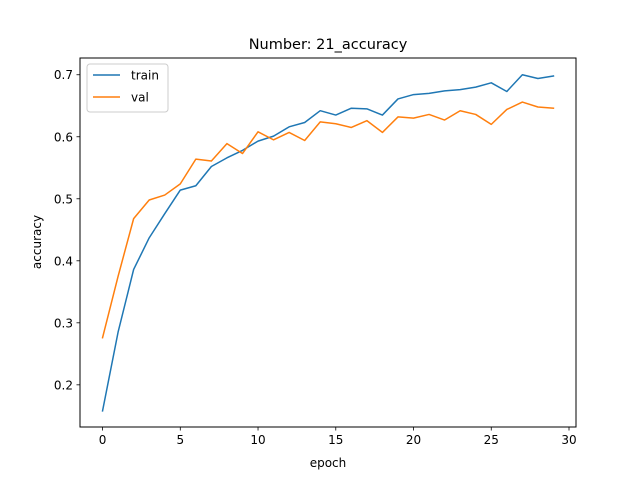 This screenshot has width=640, height=480. What do you see at coordinates (37, 242) in the screenshot?
I see `y-axis-label: accuracy` at bounding box center [37, 242].